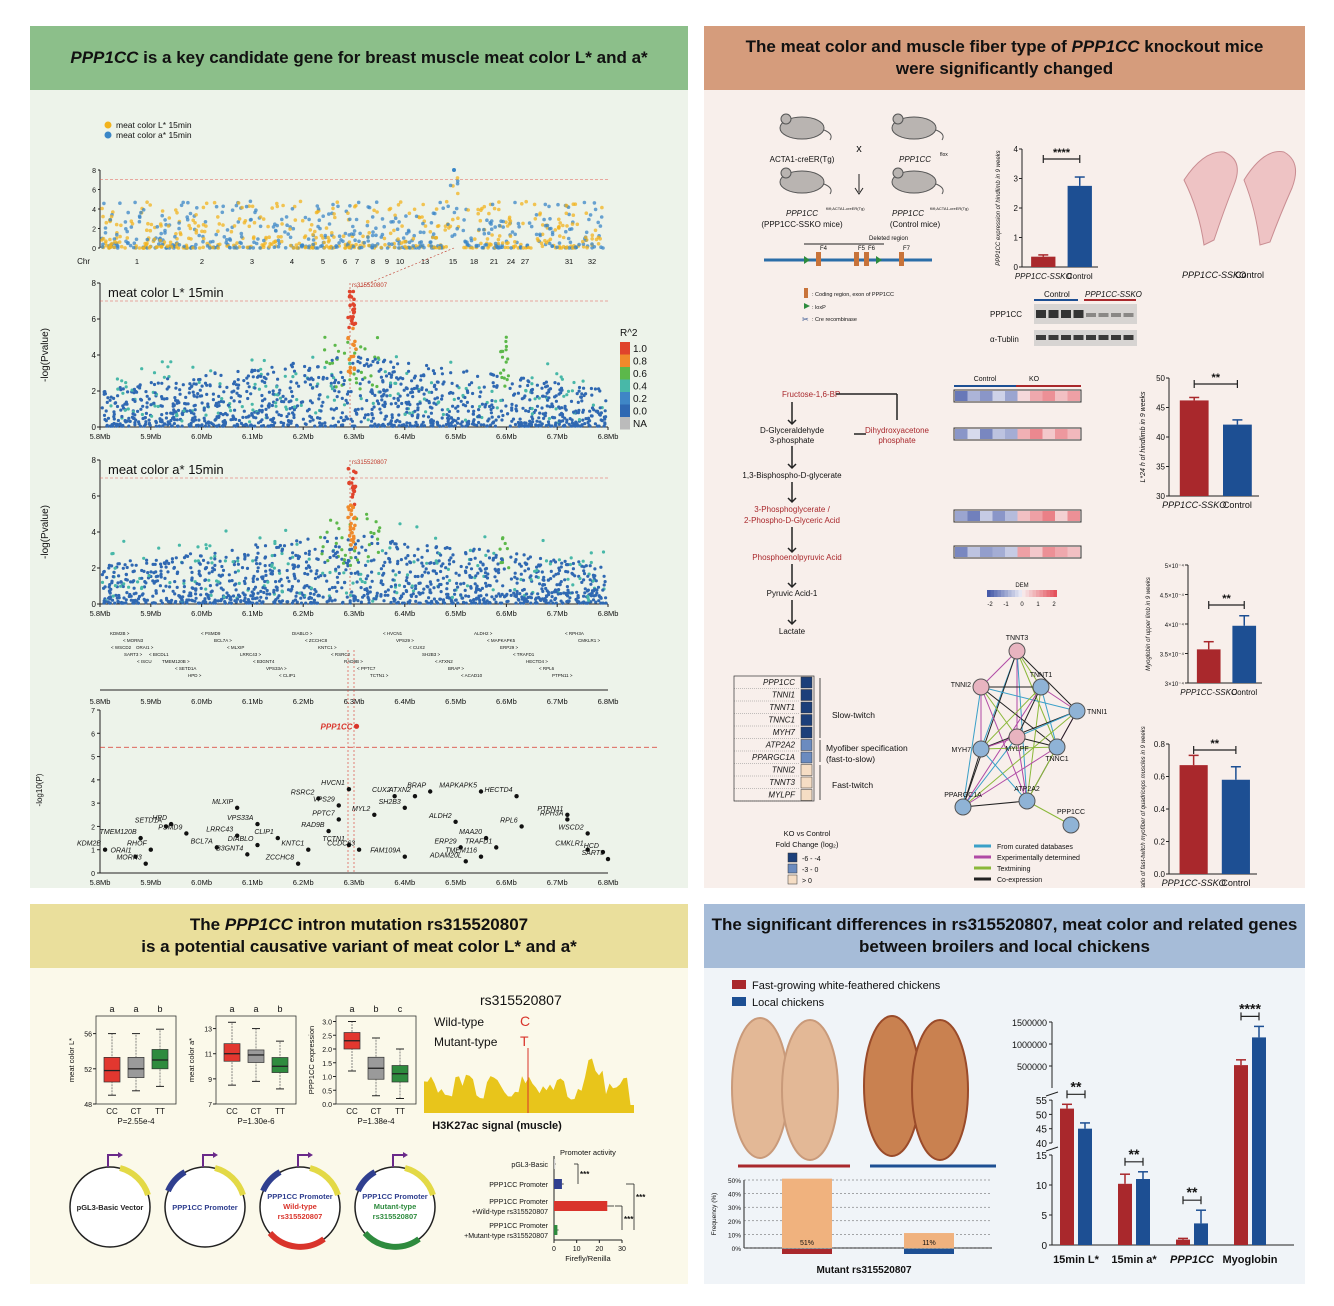 The height and width of the screenshot is (1306, 1334). I want to click on box-lstar-pvalue: P=2.55e-4, so click(136, 1121).